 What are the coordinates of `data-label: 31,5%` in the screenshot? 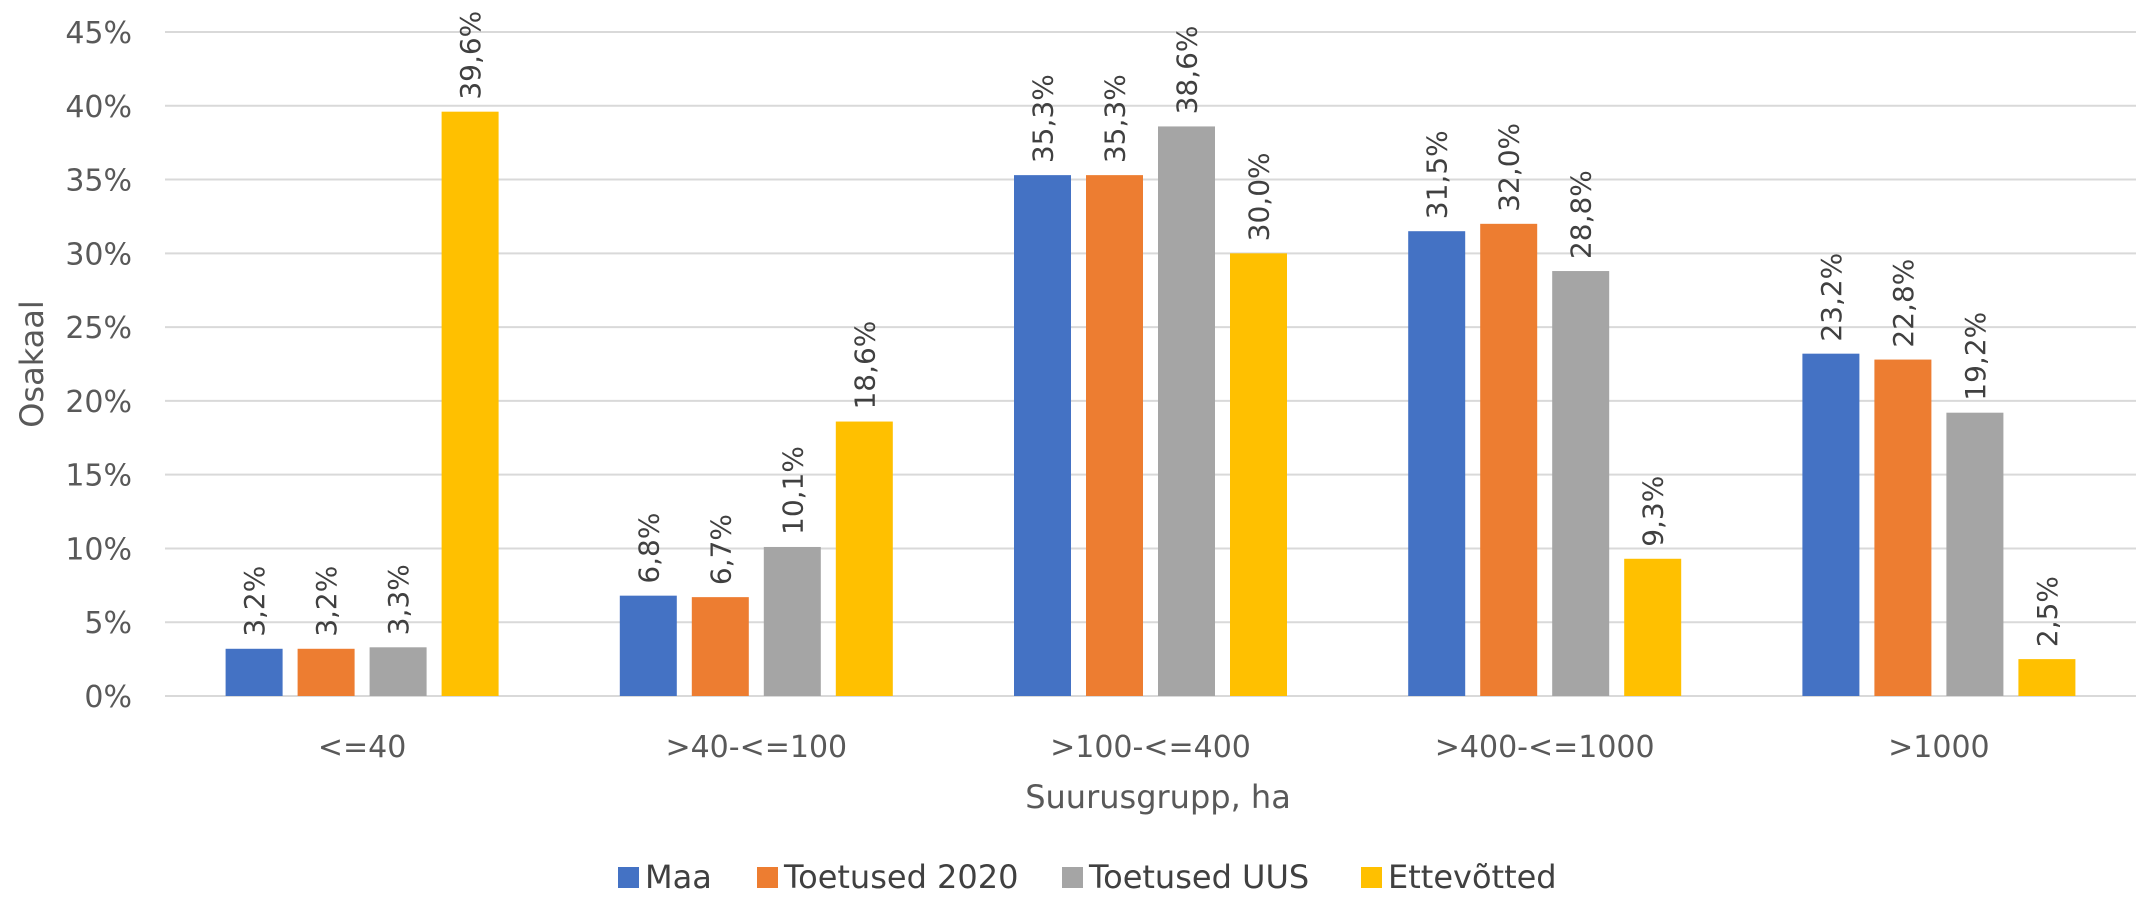 It's located at (1437, 174).